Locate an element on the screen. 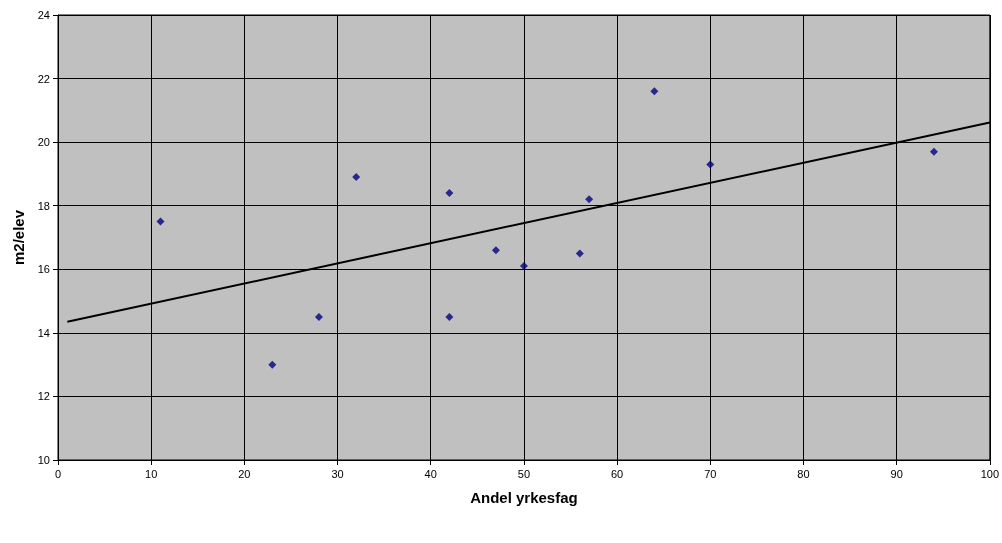  x-tick-label: 40 is located at coordinates (430, 473).